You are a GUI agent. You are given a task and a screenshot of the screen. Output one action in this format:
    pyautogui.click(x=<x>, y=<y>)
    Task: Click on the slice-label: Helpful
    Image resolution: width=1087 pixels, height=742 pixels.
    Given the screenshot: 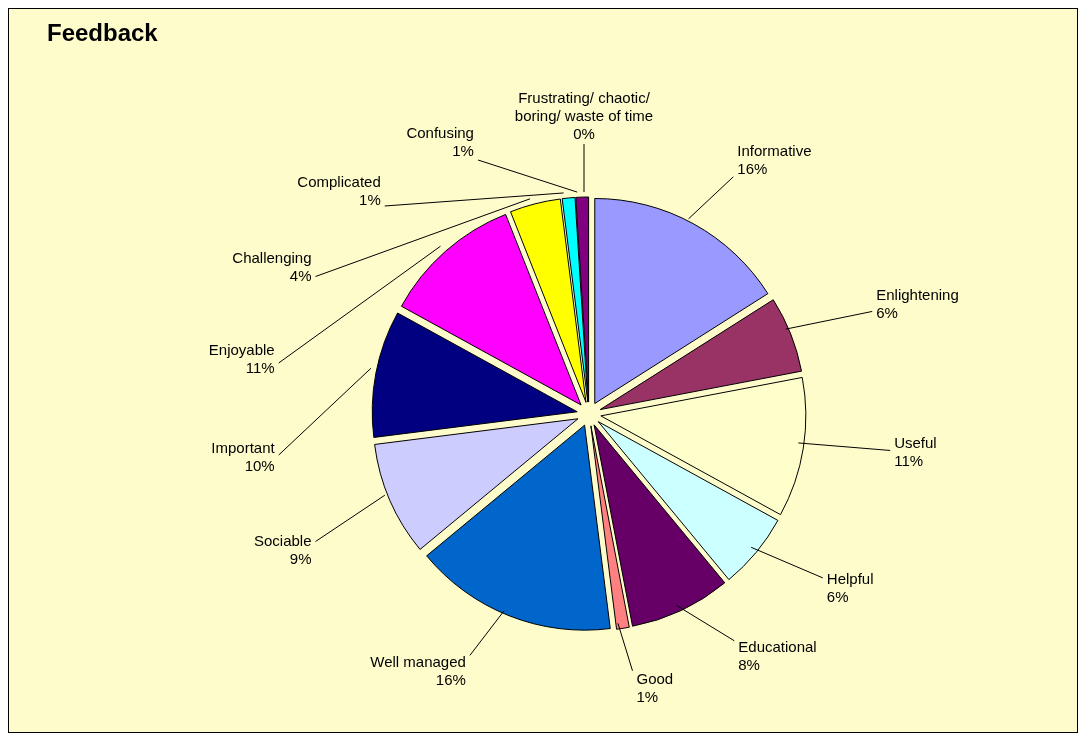 What is the action you would take?
    pyautogui.click(x=850, y=579)
    